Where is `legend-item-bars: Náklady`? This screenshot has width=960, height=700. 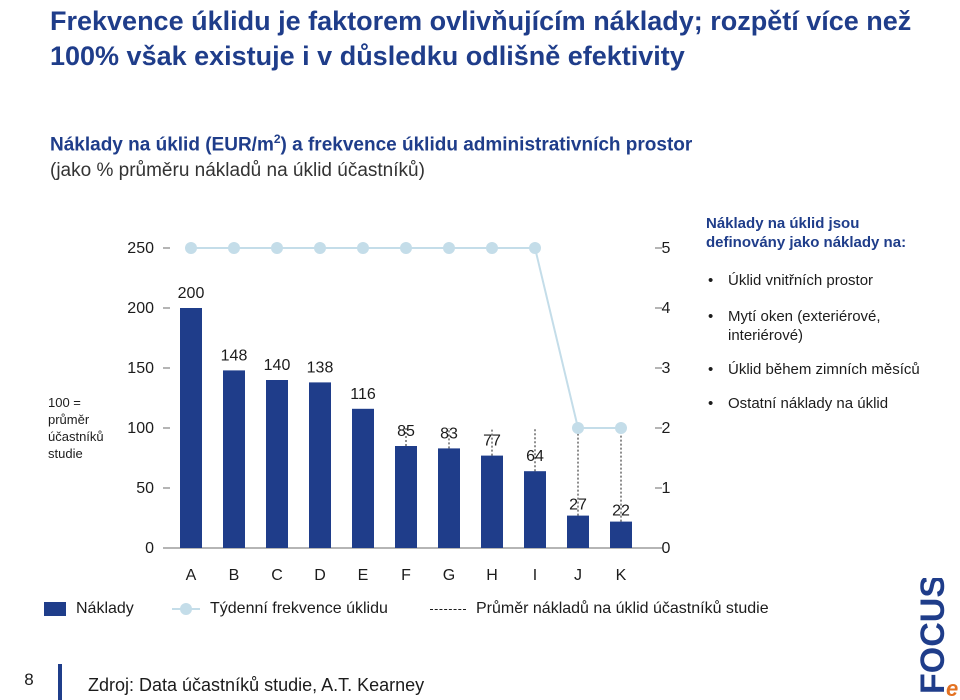
legend-item-bars: Náklady is located at coordinates (89, 609).